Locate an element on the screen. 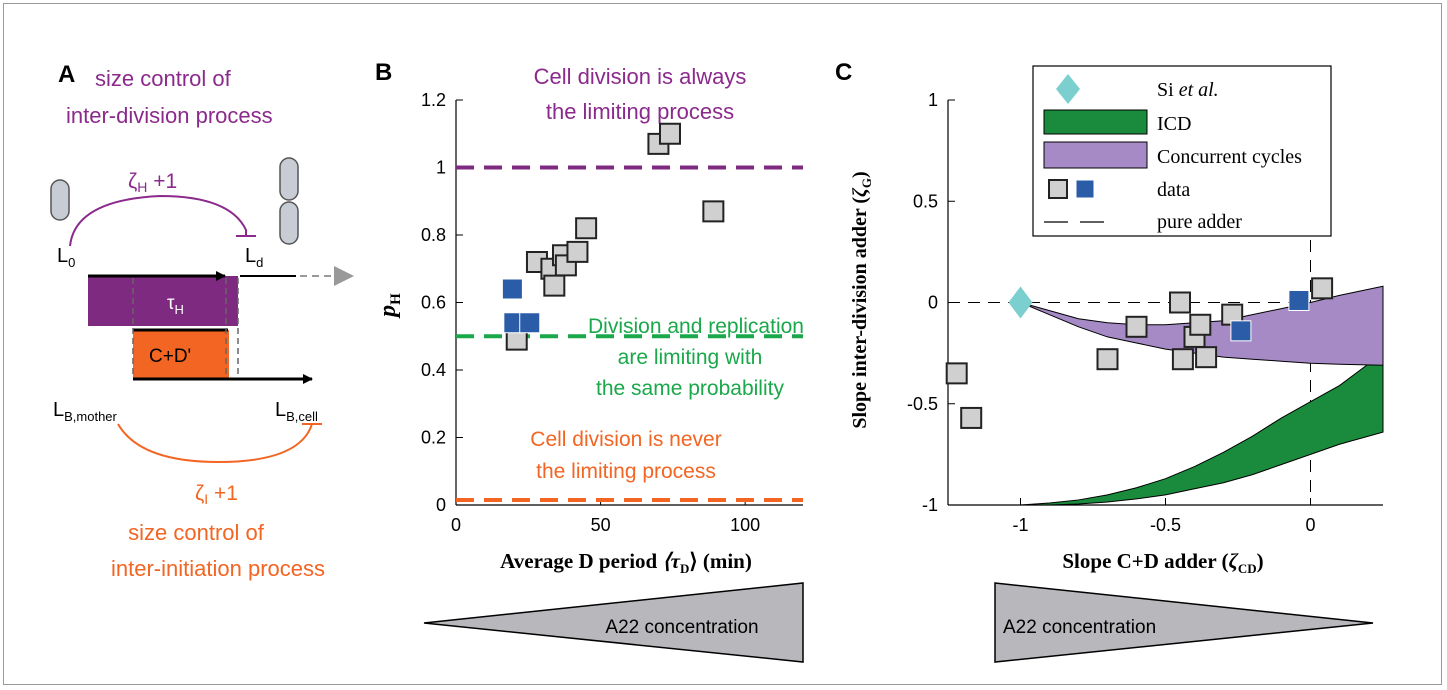  b-x-tick-label: 100 is located at coordinates (745, 525).